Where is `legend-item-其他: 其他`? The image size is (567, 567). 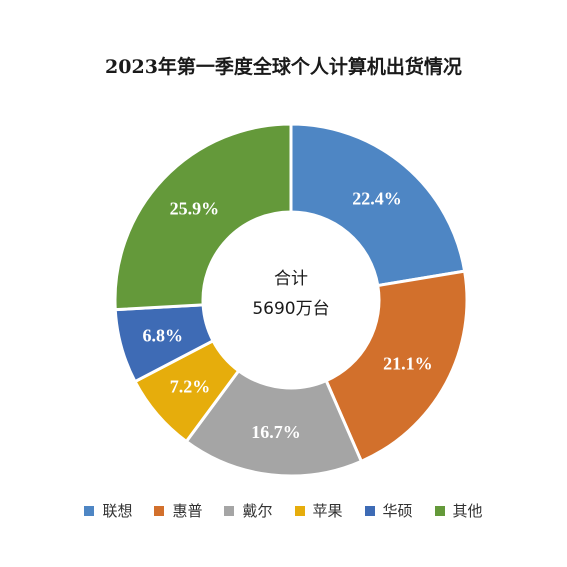 legend-item-其他: 其他 is located at coordinates (458, 510).